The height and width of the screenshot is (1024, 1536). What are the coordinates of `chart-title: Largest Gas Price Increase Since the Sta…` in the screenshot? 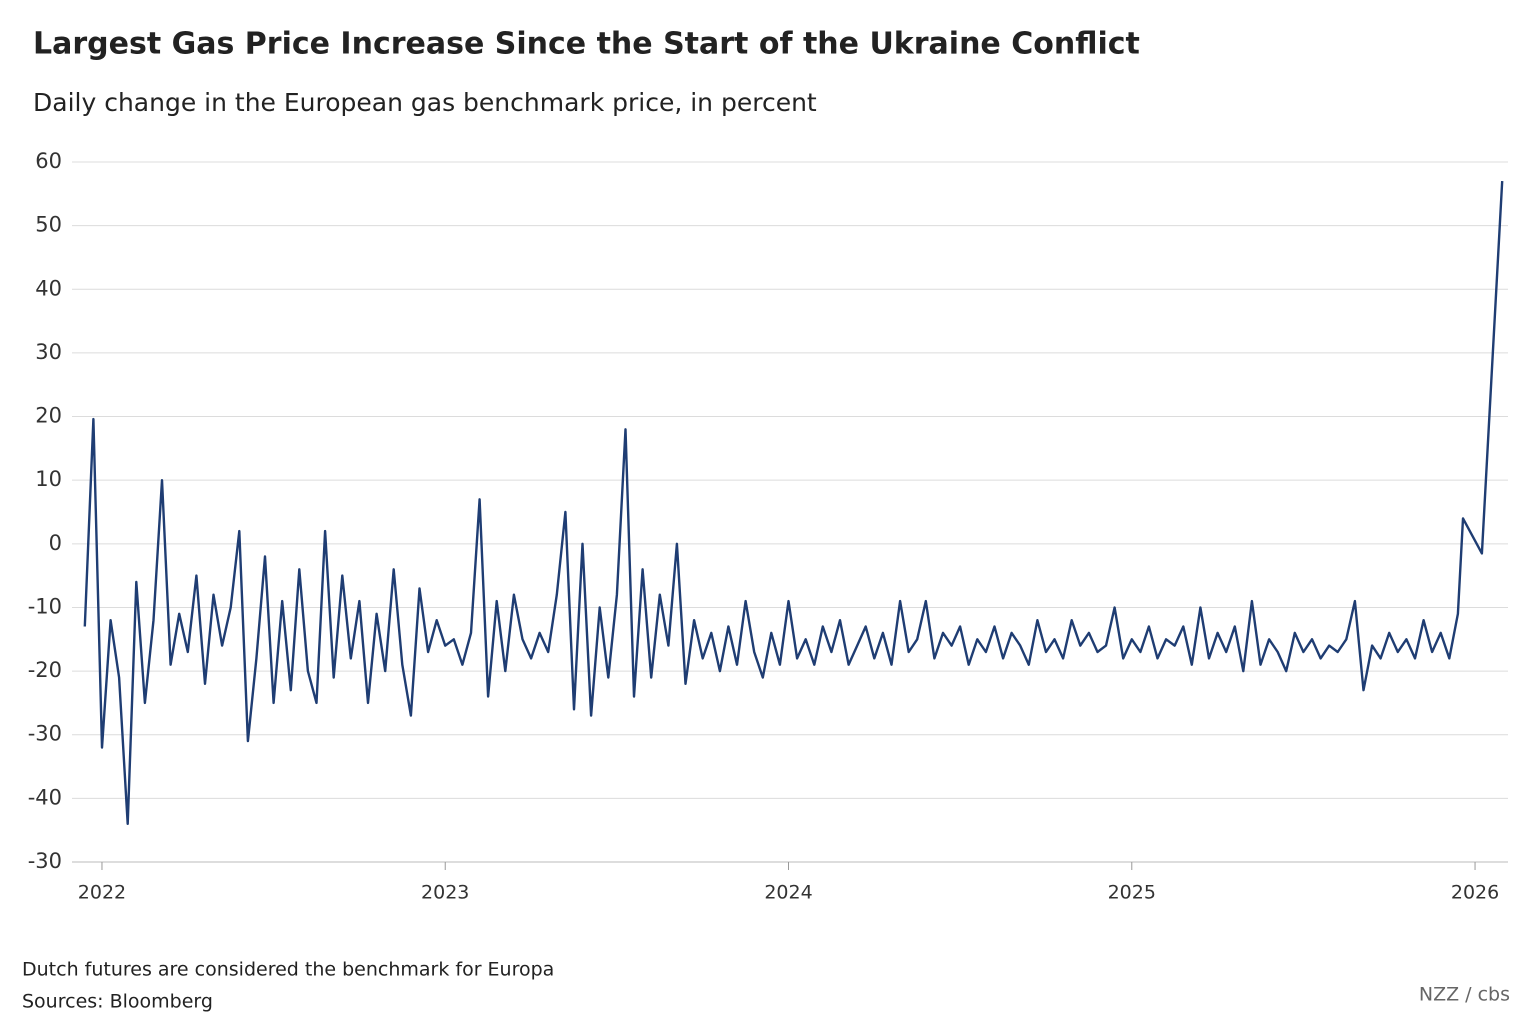 It's located at (586, 44).